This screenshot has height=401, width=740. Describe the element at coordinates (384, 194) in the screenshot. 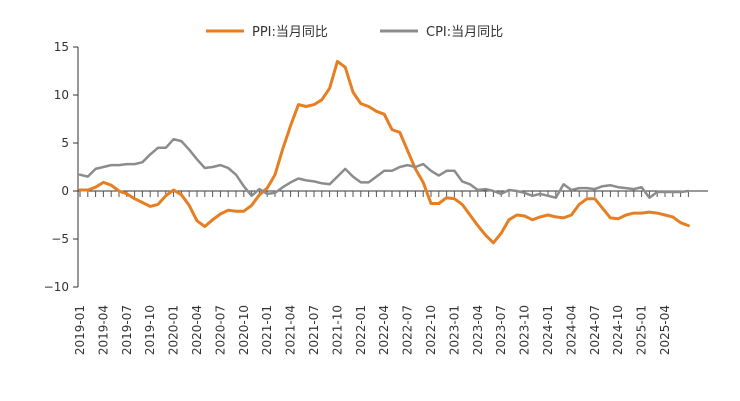

I see `x-minor-ticks` at that location.